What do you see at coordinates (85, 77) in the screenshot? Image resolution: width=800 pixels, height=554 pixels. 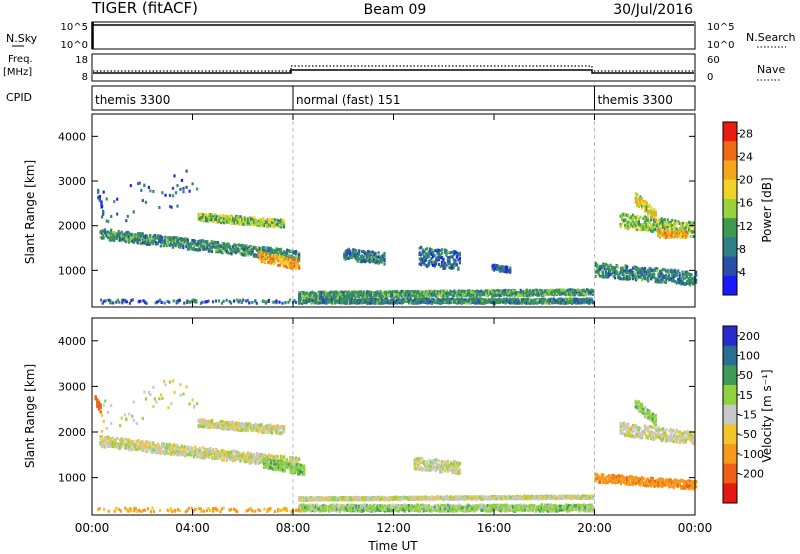 I see `freq-tick-bottom: 8` at bounding box center [85, 77].